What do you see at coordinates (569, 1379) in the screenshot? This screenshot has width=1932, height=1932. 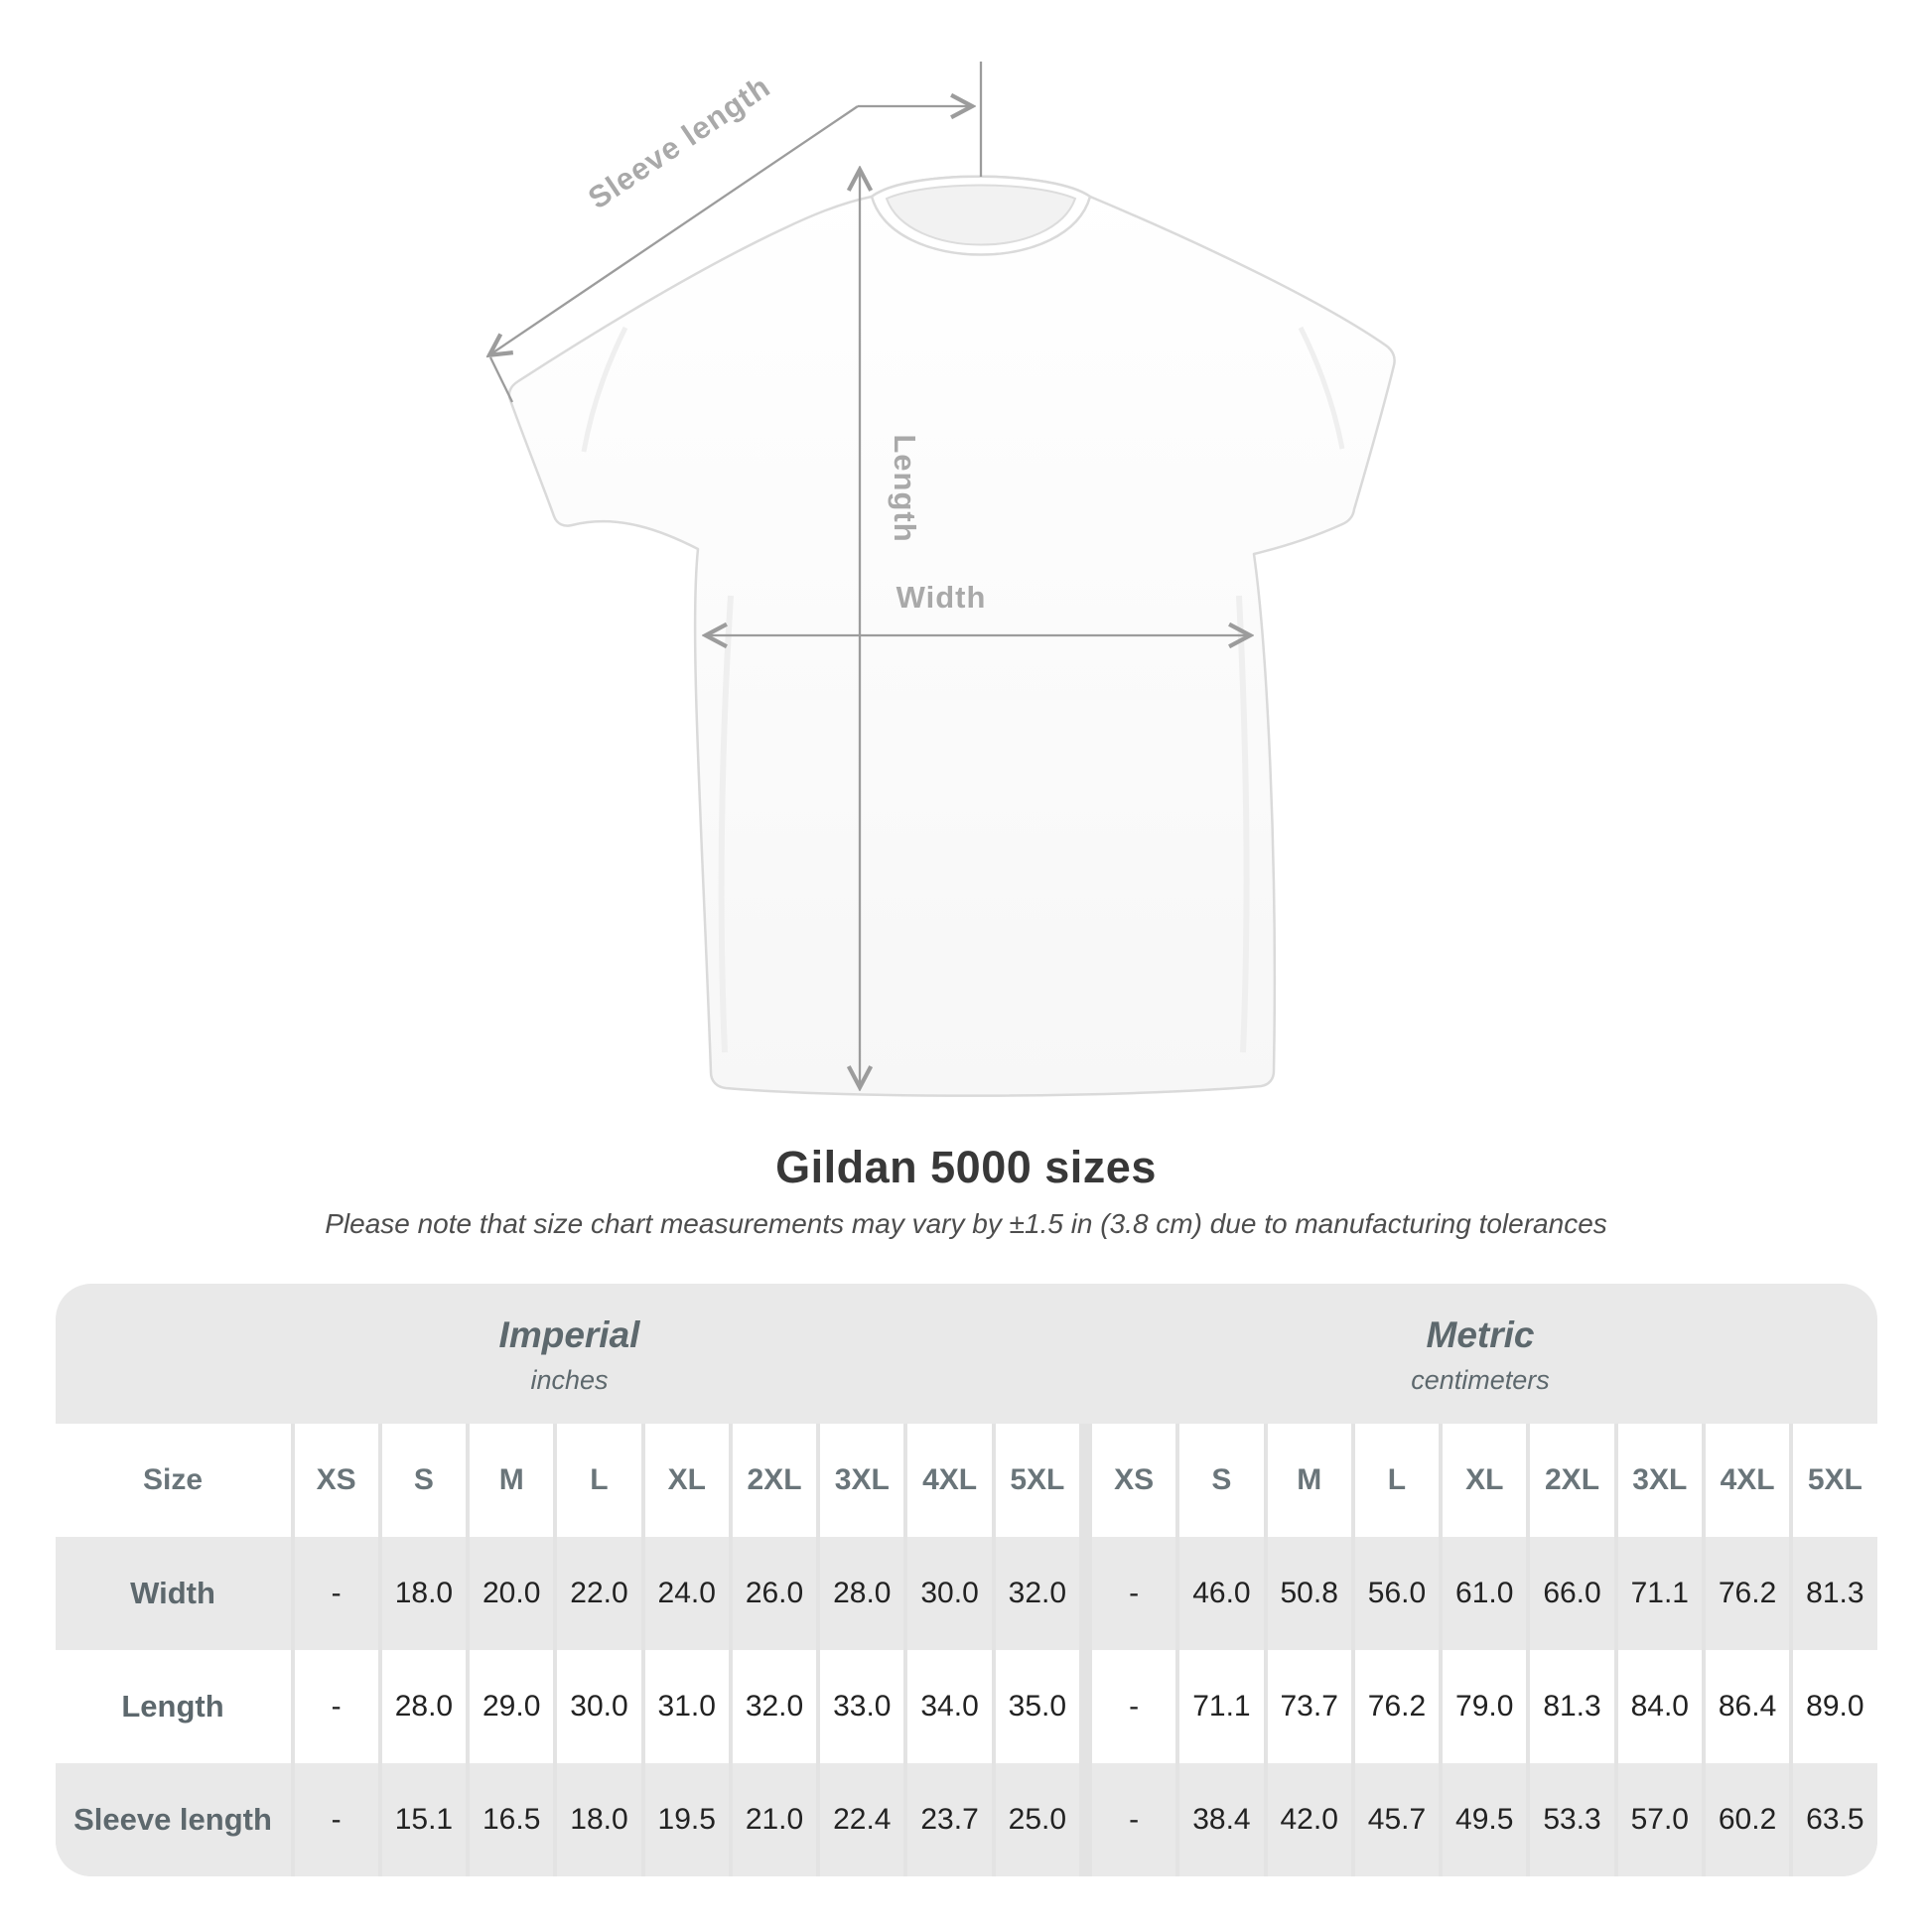 I see `imperial-unit: inches` at bounding box center [569, 1379].